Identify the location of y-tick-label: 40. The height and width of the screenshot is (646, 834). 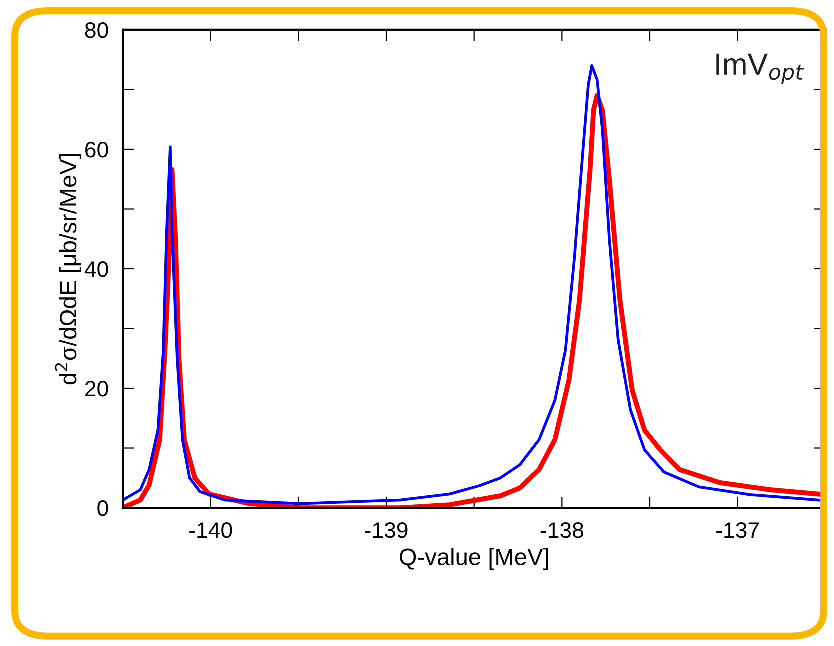
(96, 270).